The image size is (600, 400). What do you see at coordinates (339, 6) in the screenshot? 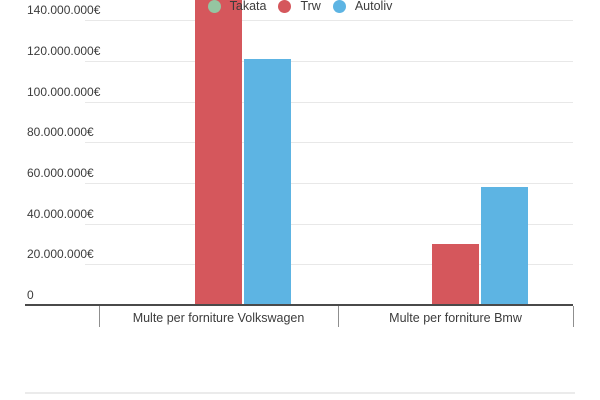
I see `legend-swatch-autoliv` at bounding box center [339, 6].